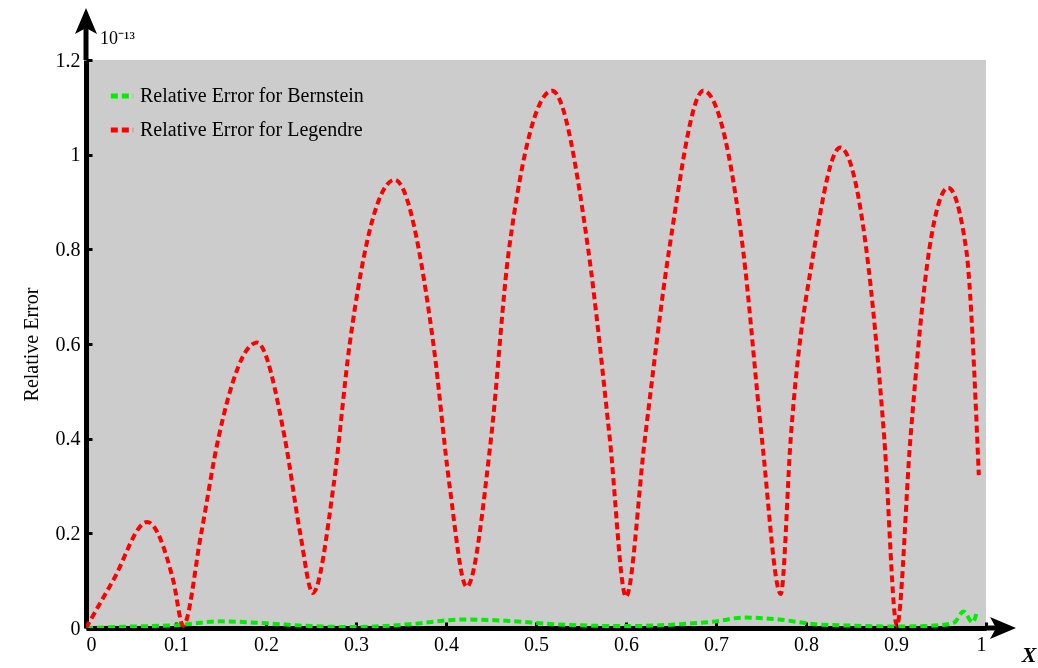  What do you see at coordinates (68, 343) in the screenshot?
I see `y-tick-label: 0.6` at bounding box center [68, 343].